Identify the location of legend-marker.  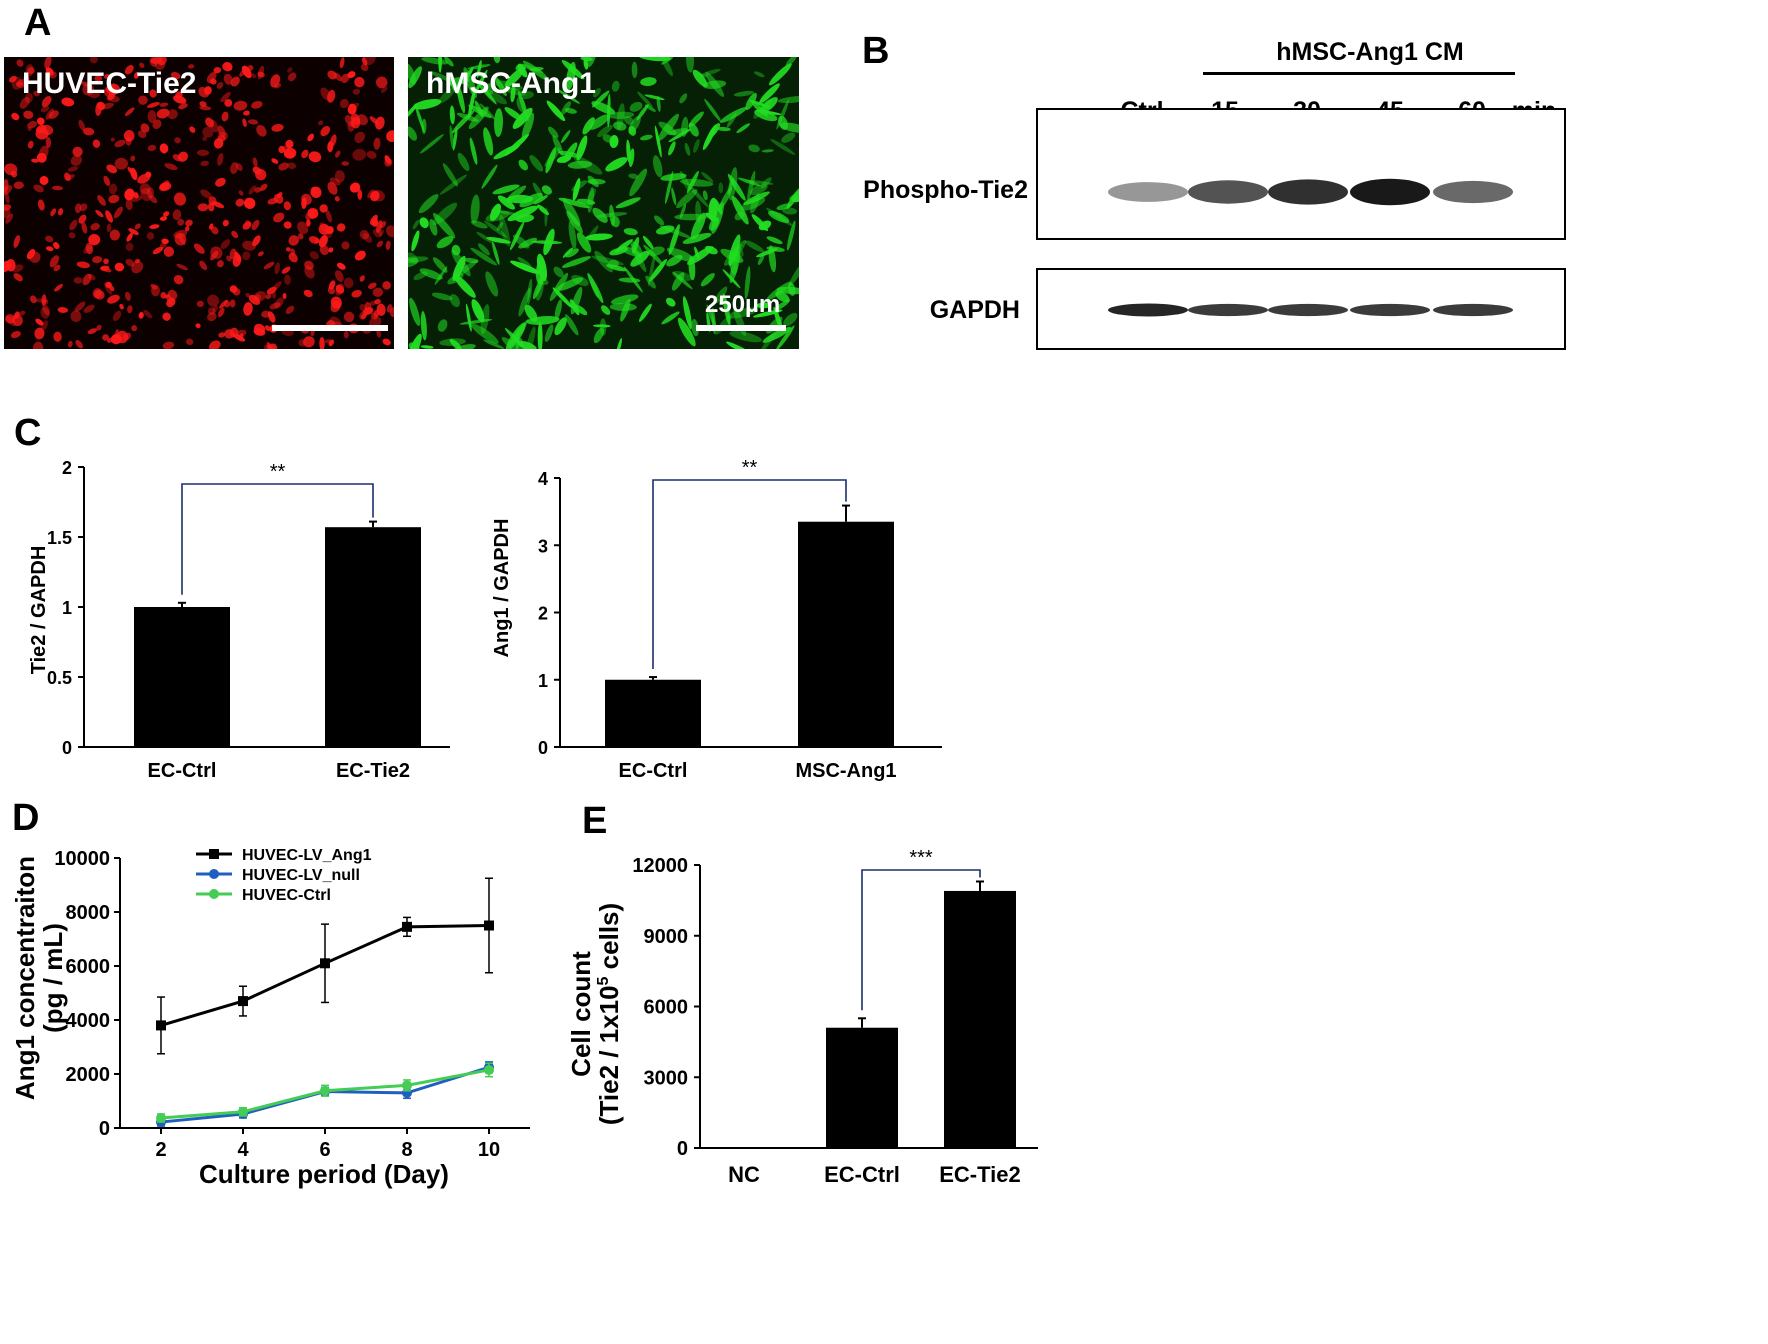
(214, 894).